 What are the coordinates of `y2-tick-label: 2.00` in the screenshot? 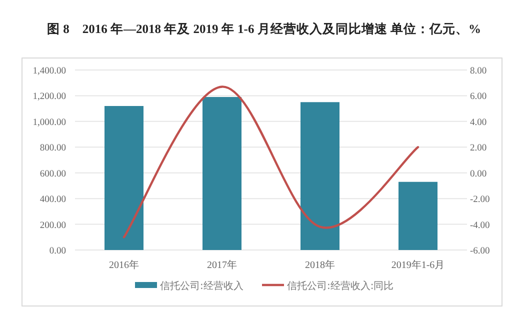 It's located at (478, 149).